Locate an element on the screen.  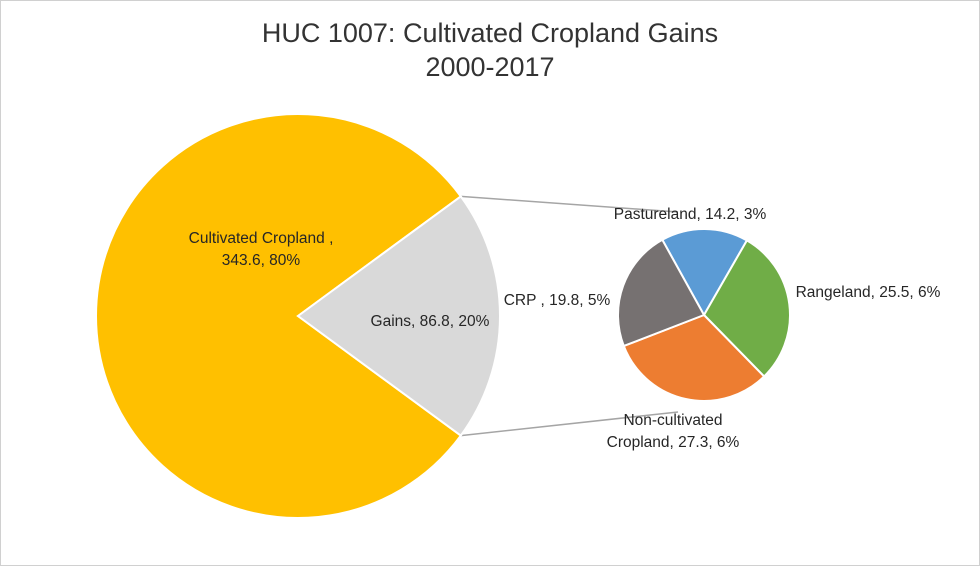
data-label-non-cultivated: Non-cultivated Cropland, 27.3, 6% is located at coordinates (673, 431).